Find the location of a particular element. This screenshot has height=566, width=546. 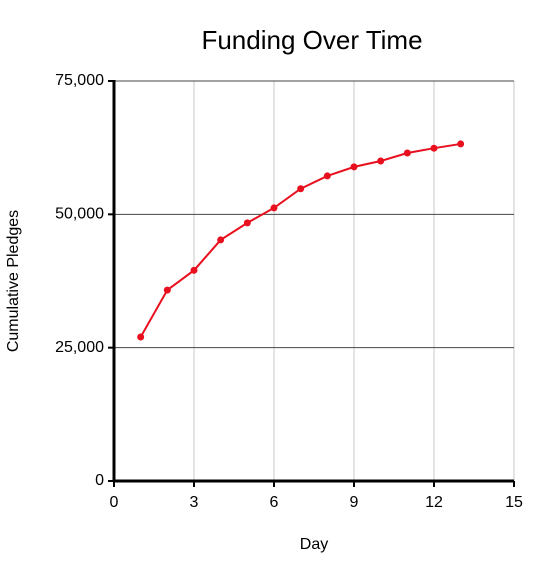

y-tick-label: 0 is located at coordinates (99, 480).